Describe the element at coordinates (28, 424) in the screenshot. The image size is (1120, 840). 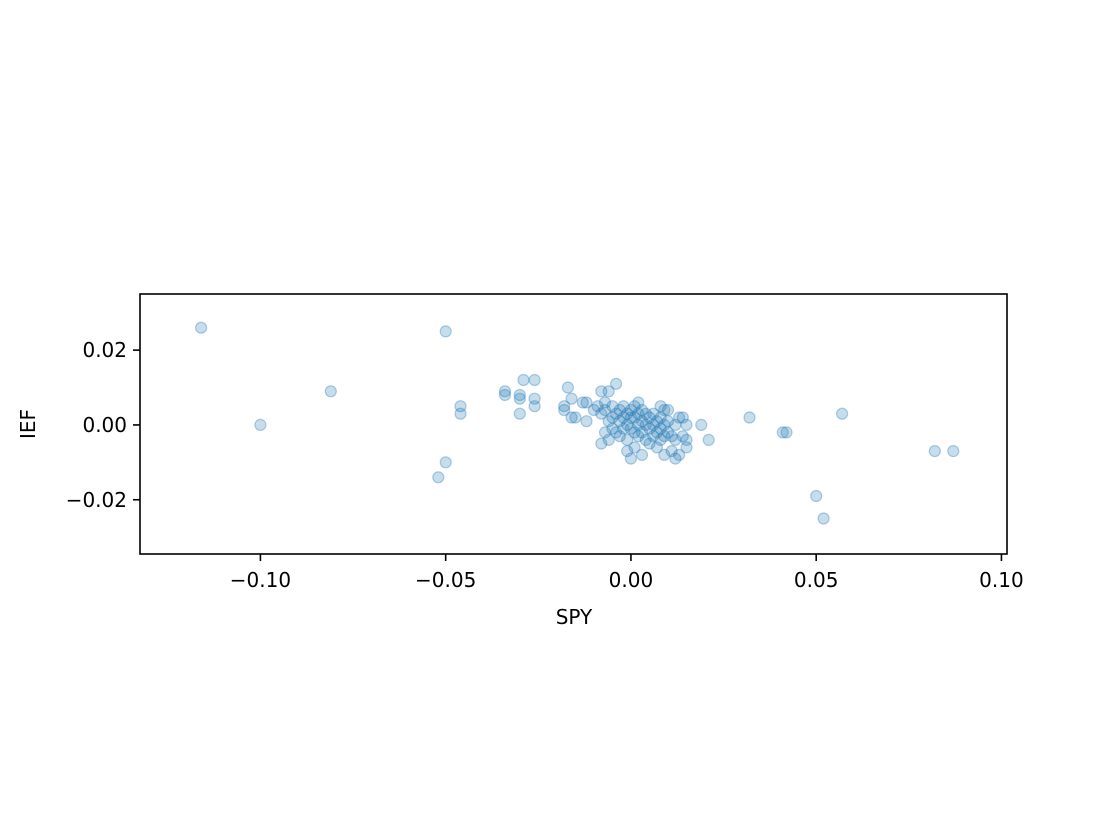
I see `y-axis-label: IEF` at that location.